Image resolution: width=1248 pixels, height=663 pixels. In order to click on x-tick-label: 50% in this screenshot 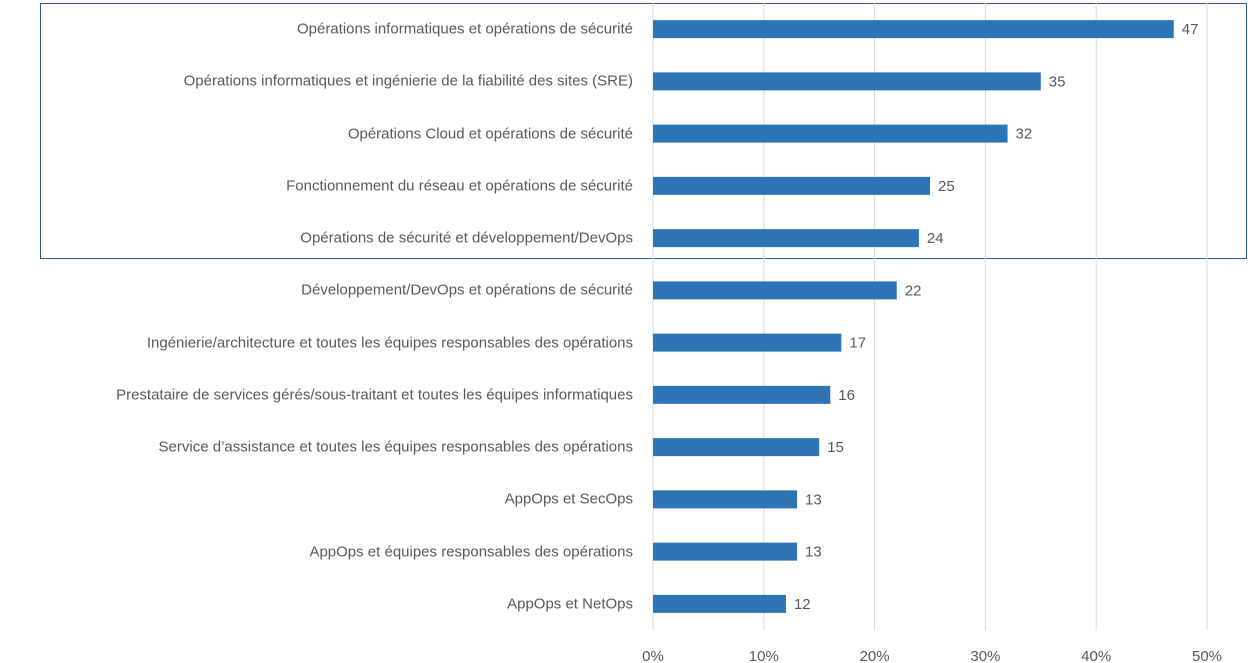, I will do `click(1207, 655)`.